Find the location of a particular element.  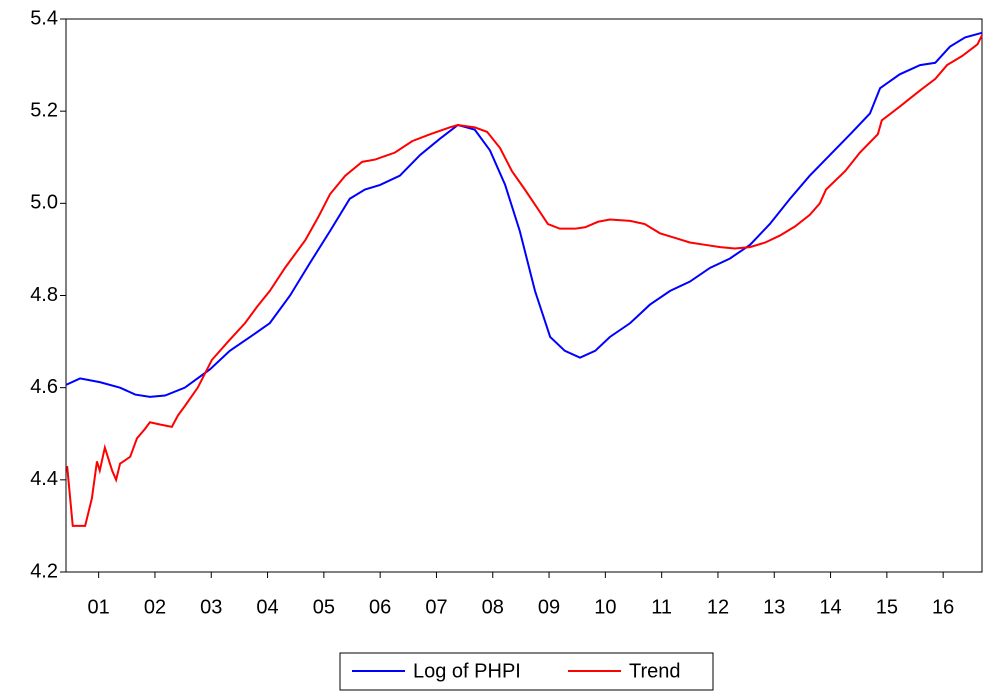

x-tick-label: 15 is located at coordinates (887, 607).